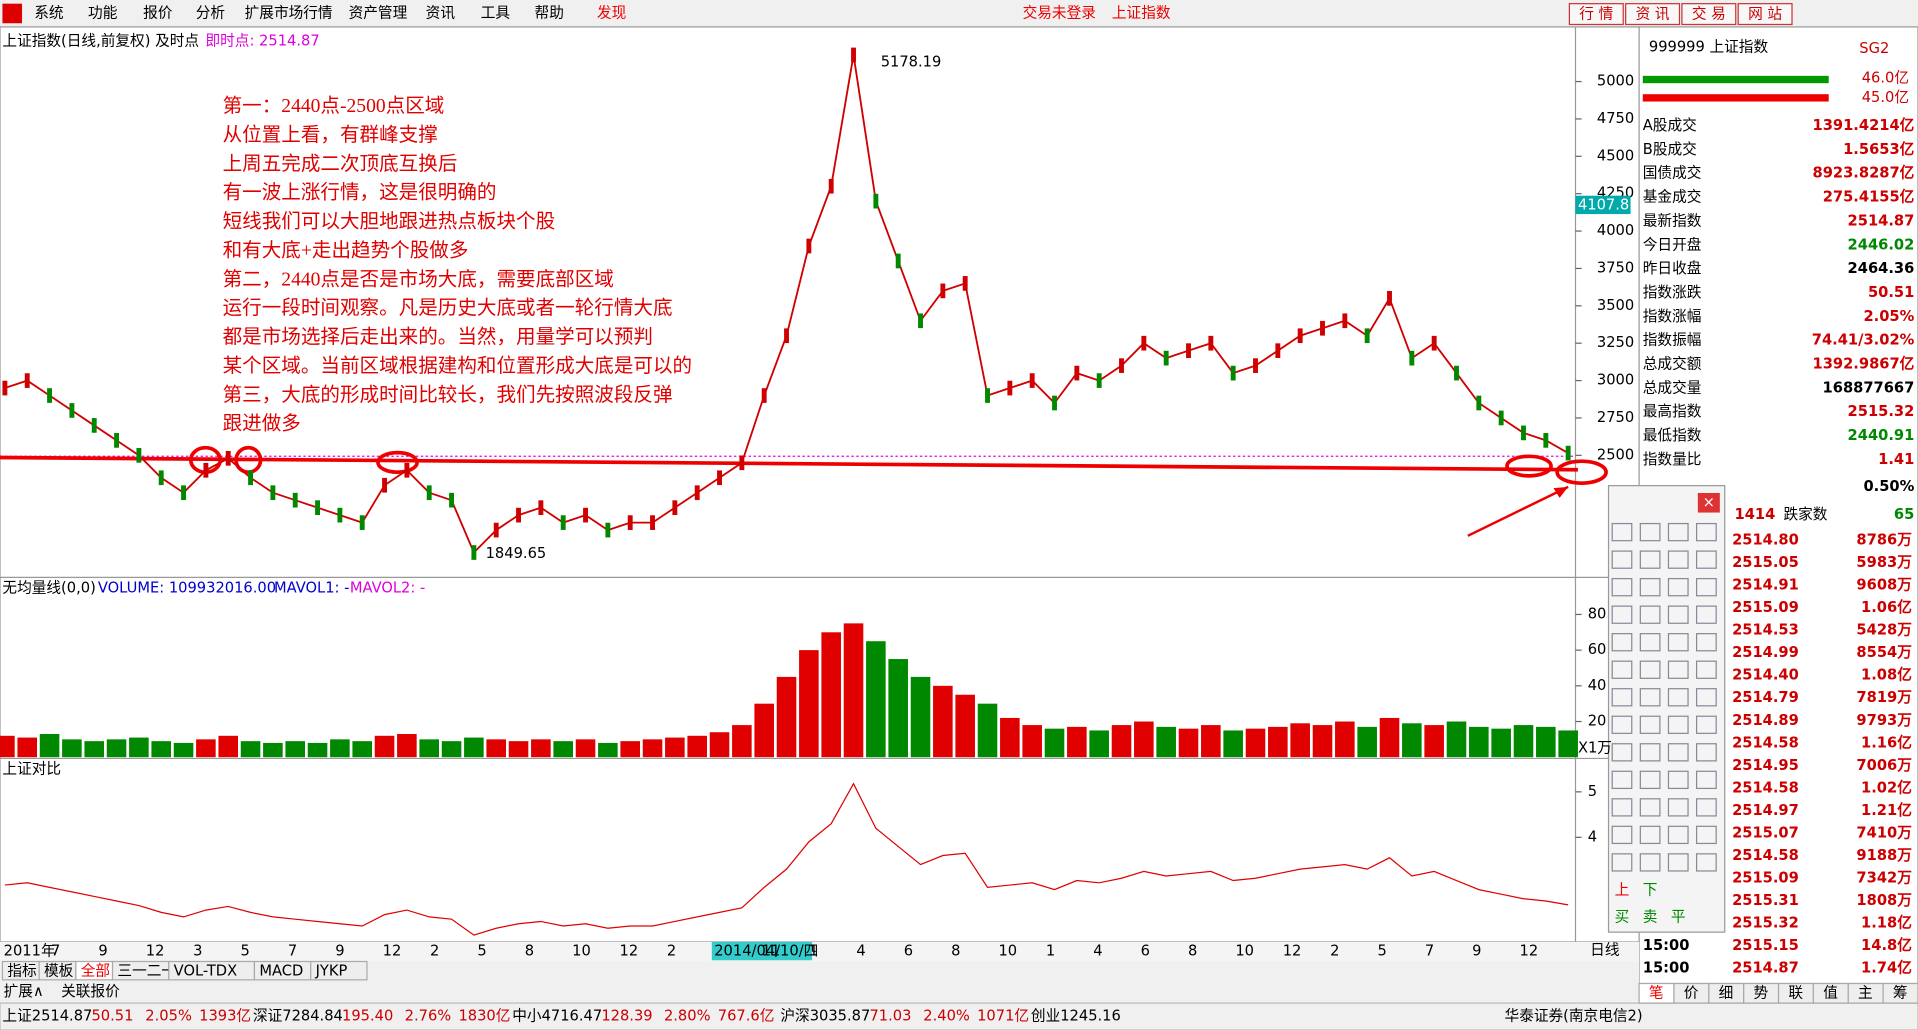 The width and height of the screenshot is (1918, 1030). What do you see at coordinates (1864, 173) in the screenshot?
I see `label: 8923.8287亿` at bounding box center [1864, 173].